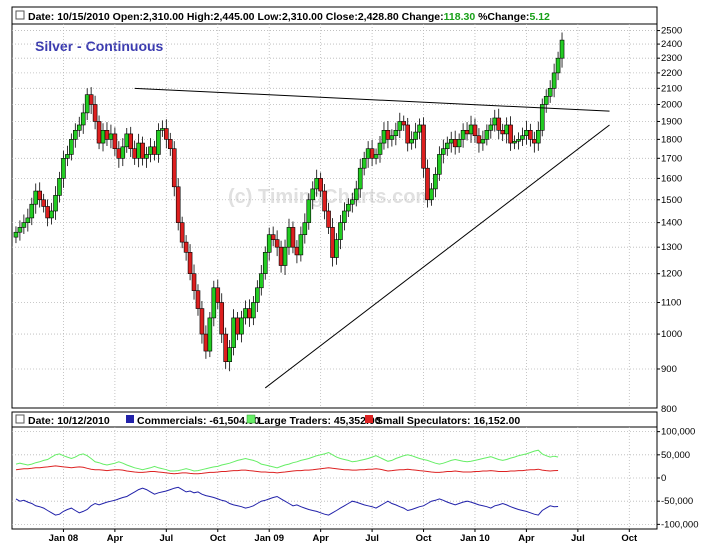  Describe the element at coordinates (424, 538) in the screenshot. I see `x-tick-label: Oct` at that location.